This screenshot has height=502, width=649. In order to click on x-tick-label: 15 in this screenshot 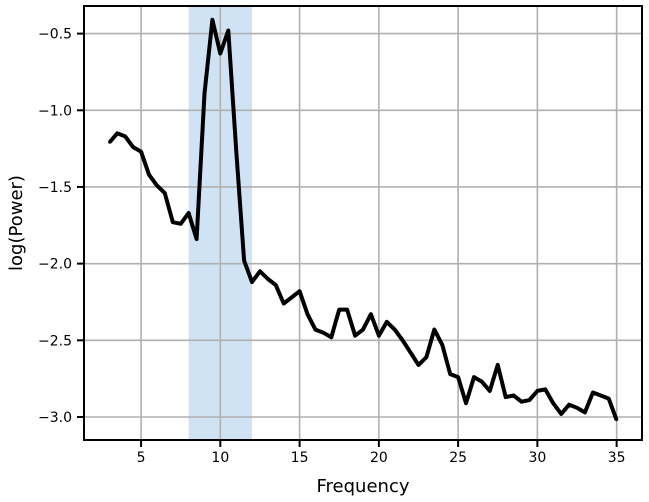, I will do `click(300, 458)`.